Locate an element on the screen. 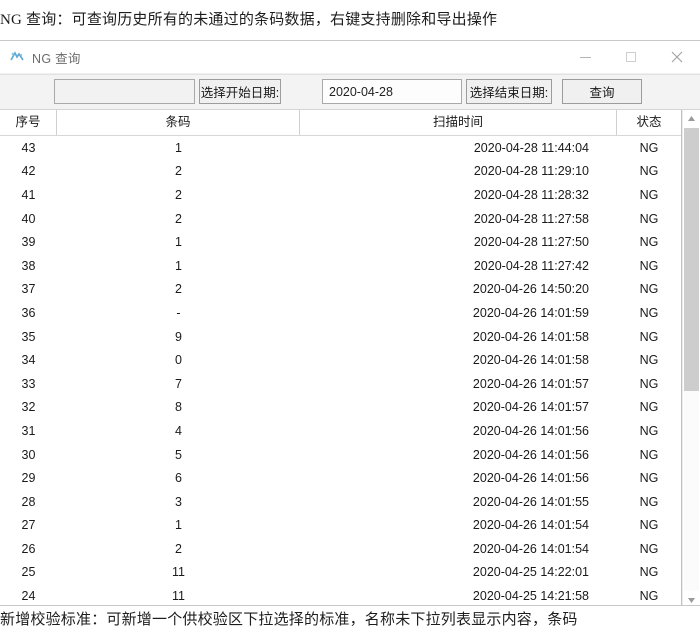 This screenshot has width=700, height=639. cell-seq: 33 is located at coordinates (28, 383).